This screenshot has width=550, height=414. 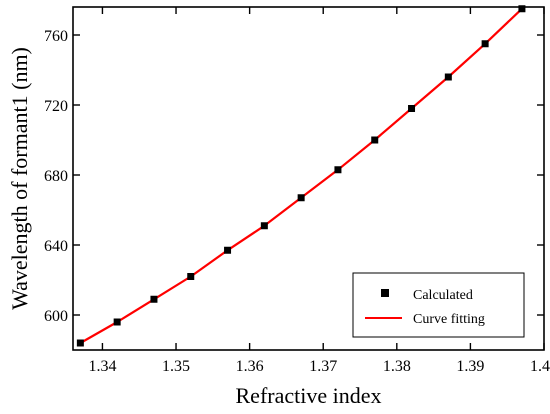 What do you see at coordinates (443, 295) in the screenshot?
I see `legend-label-calculated: Calculated` at bounding box center [443, 295].